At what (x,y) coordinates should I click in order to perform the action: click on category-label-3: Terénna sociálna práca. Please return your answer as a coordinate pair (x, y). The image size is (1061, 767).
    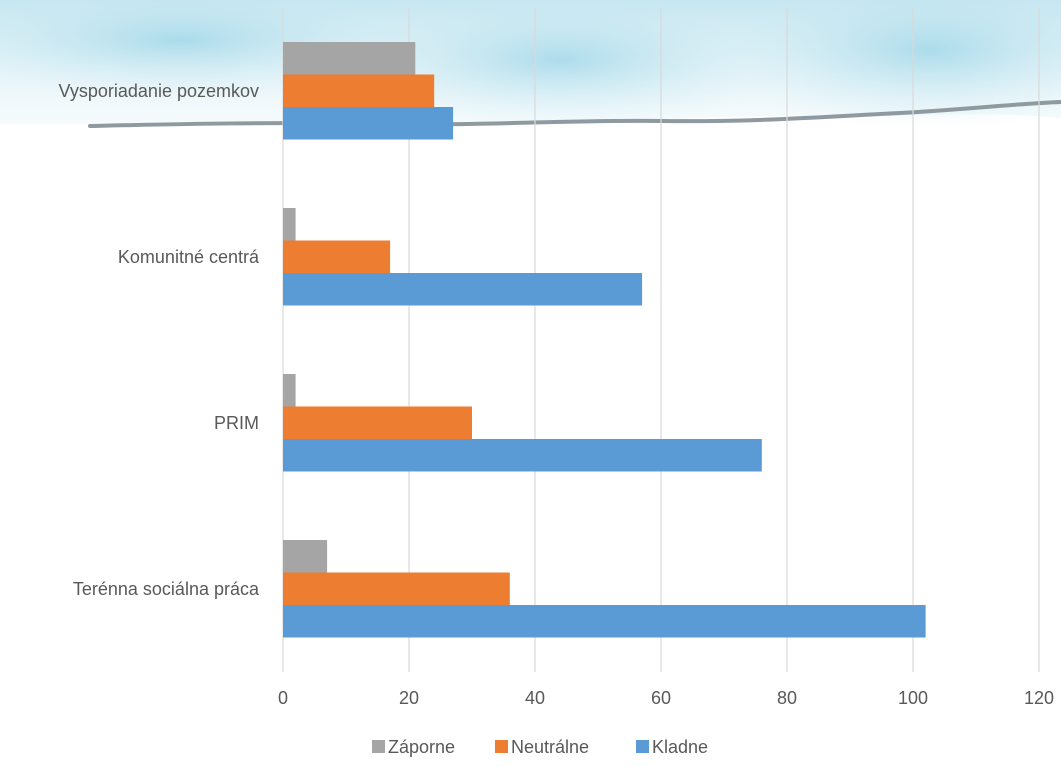
    Looking at the image, I should click on (166, 589).